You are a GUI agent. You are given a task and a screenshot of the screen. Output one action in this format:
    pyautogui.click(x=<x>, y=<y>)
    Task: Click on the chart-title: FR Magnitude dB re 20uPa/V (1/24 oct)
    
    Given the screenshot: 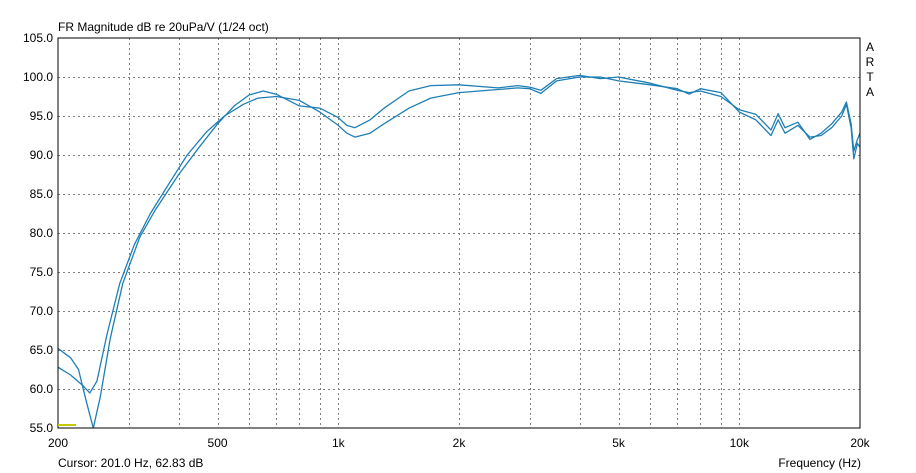 What is the action you would take?
    pyautogui.click(x=163, y=27)
    